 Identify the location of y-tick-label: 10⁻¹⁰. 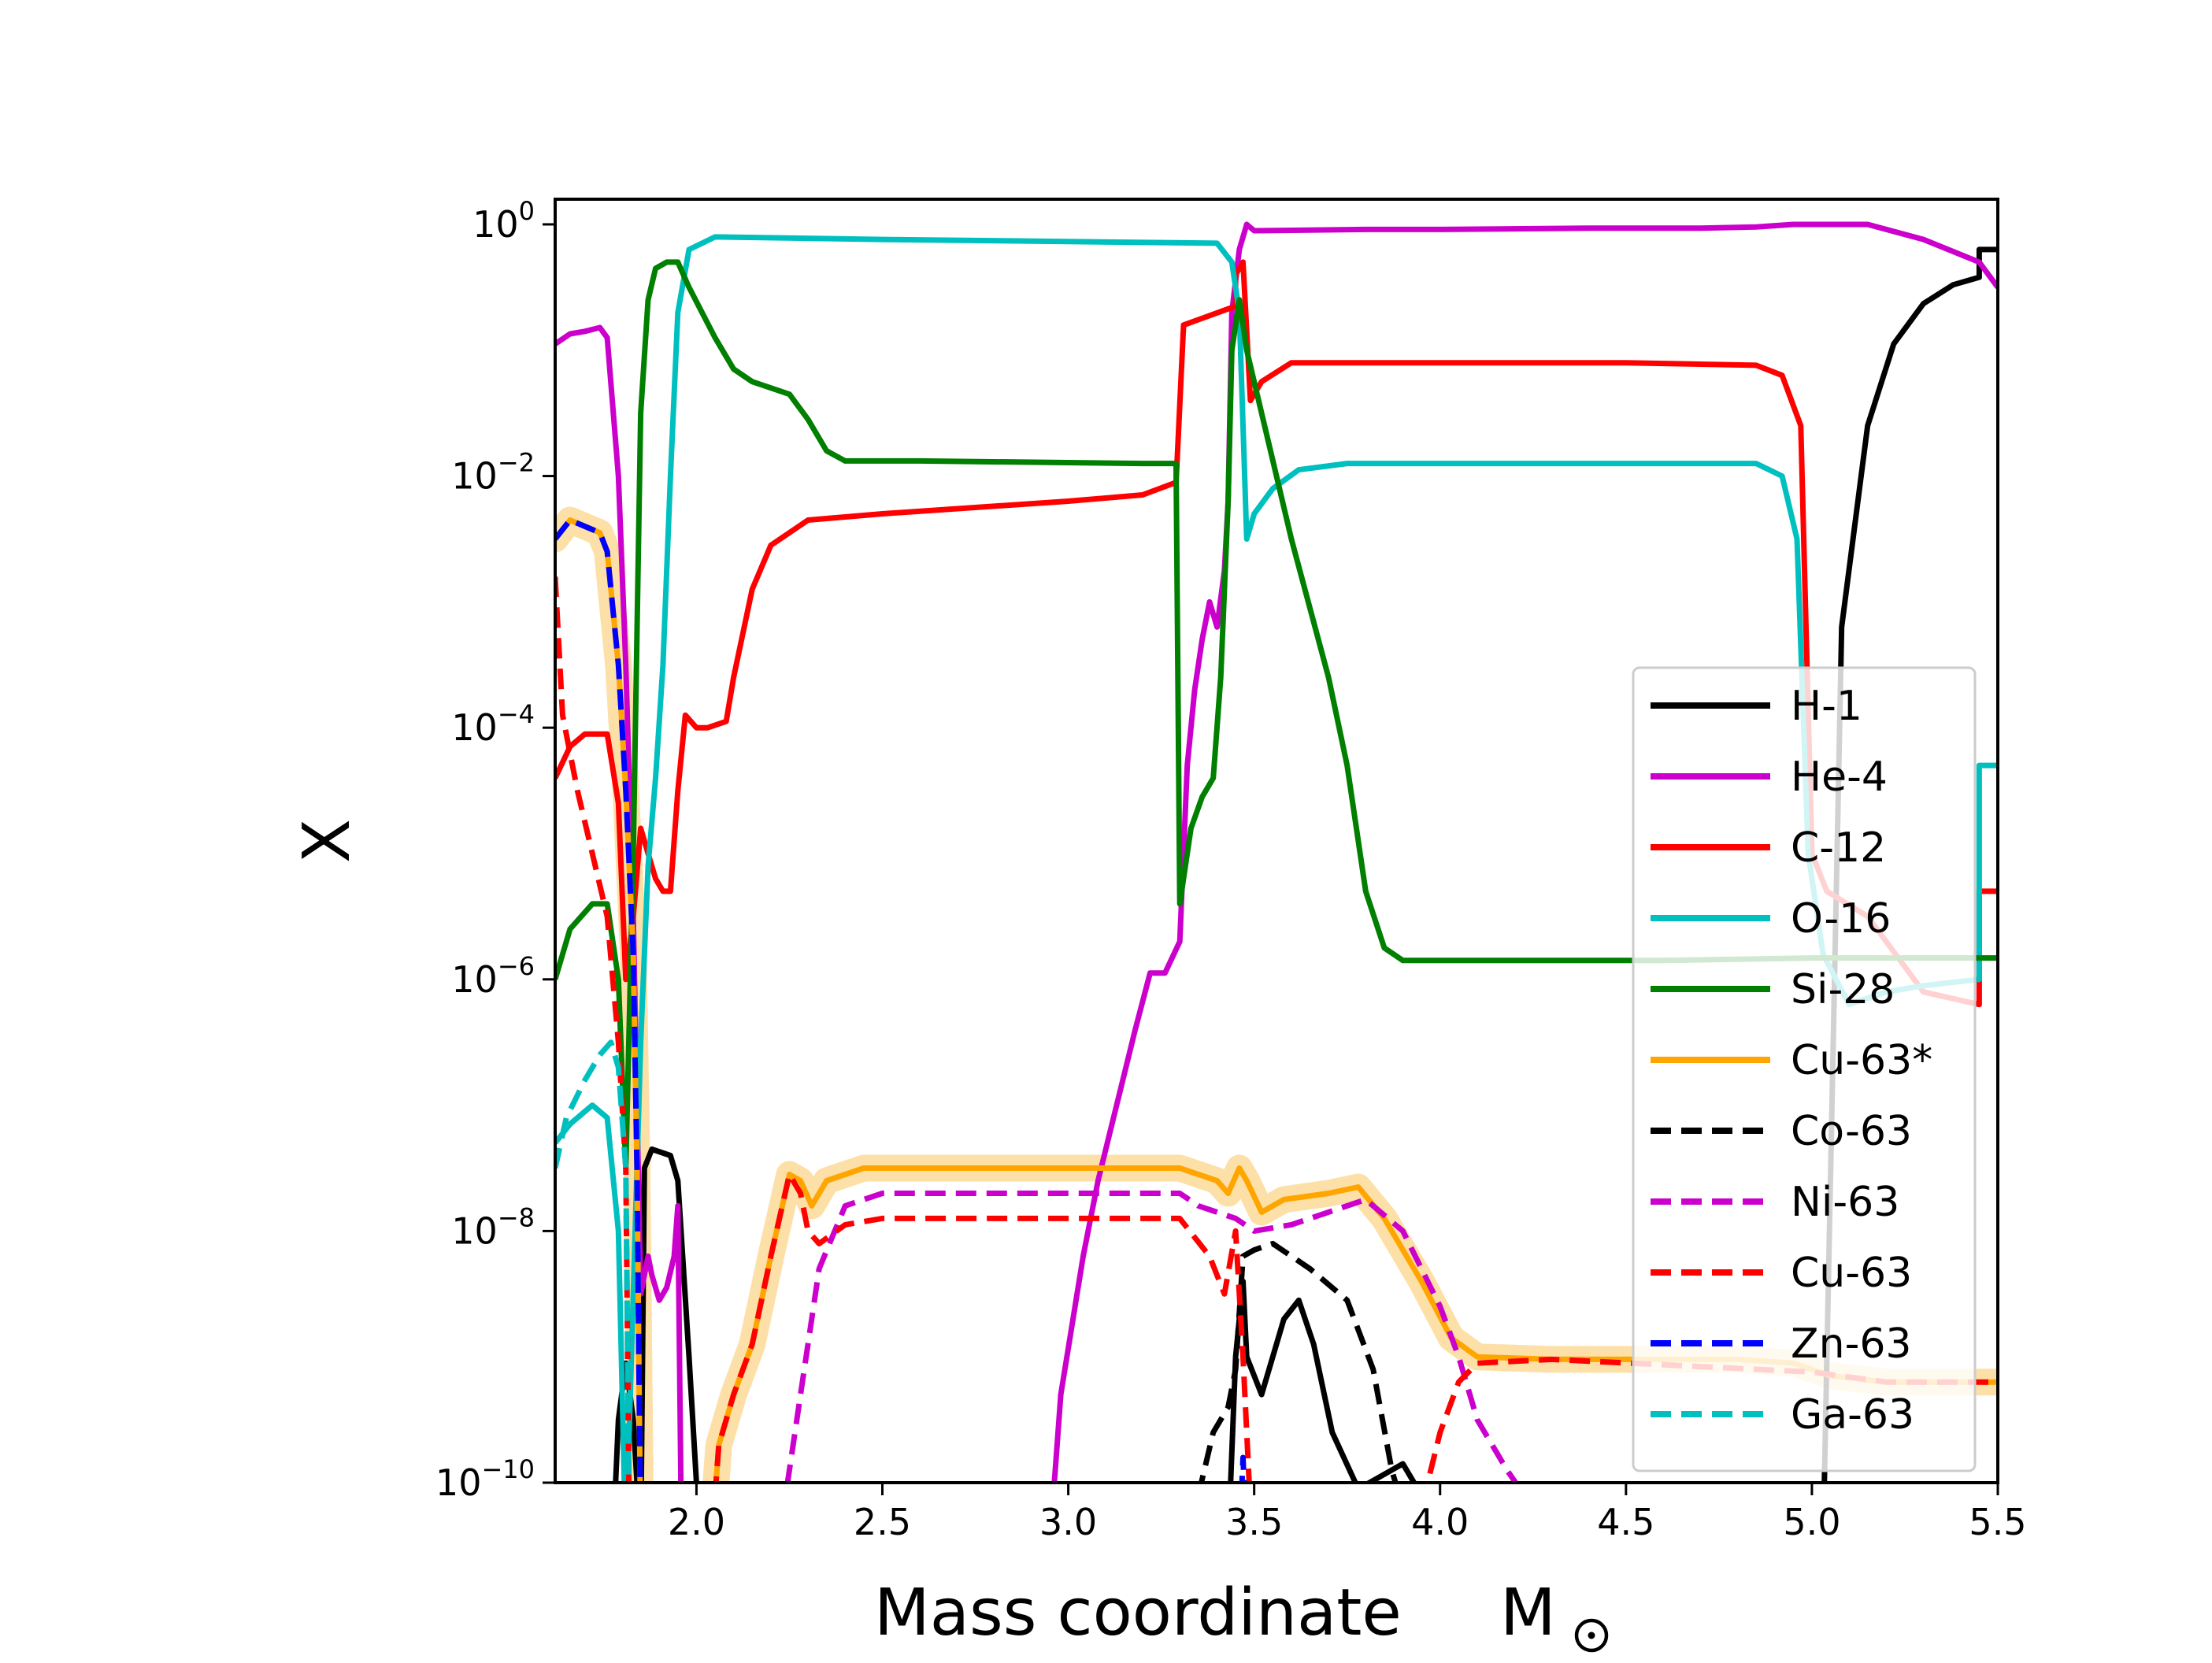
(485, 1479).